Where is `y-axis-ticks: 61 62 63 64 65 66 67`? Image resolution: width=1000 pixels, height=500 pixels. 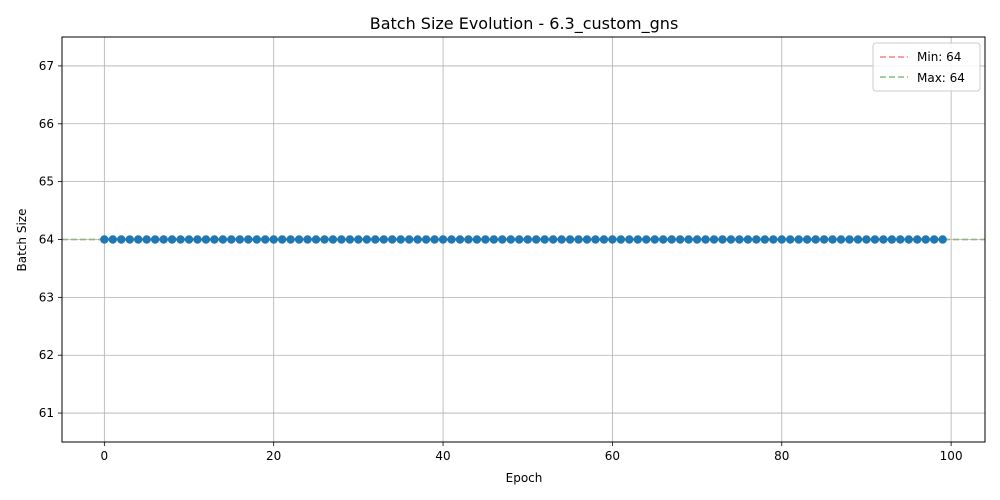
y-axis-ticks: 61 62 63 64 65 66 67 is located at coordinates (50, 239).